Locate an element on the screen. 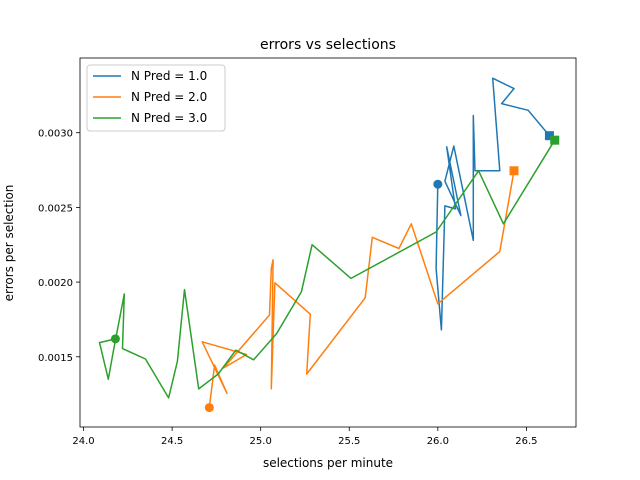  y-tick-label: 0.0020 is located at coordinates (55, 283).